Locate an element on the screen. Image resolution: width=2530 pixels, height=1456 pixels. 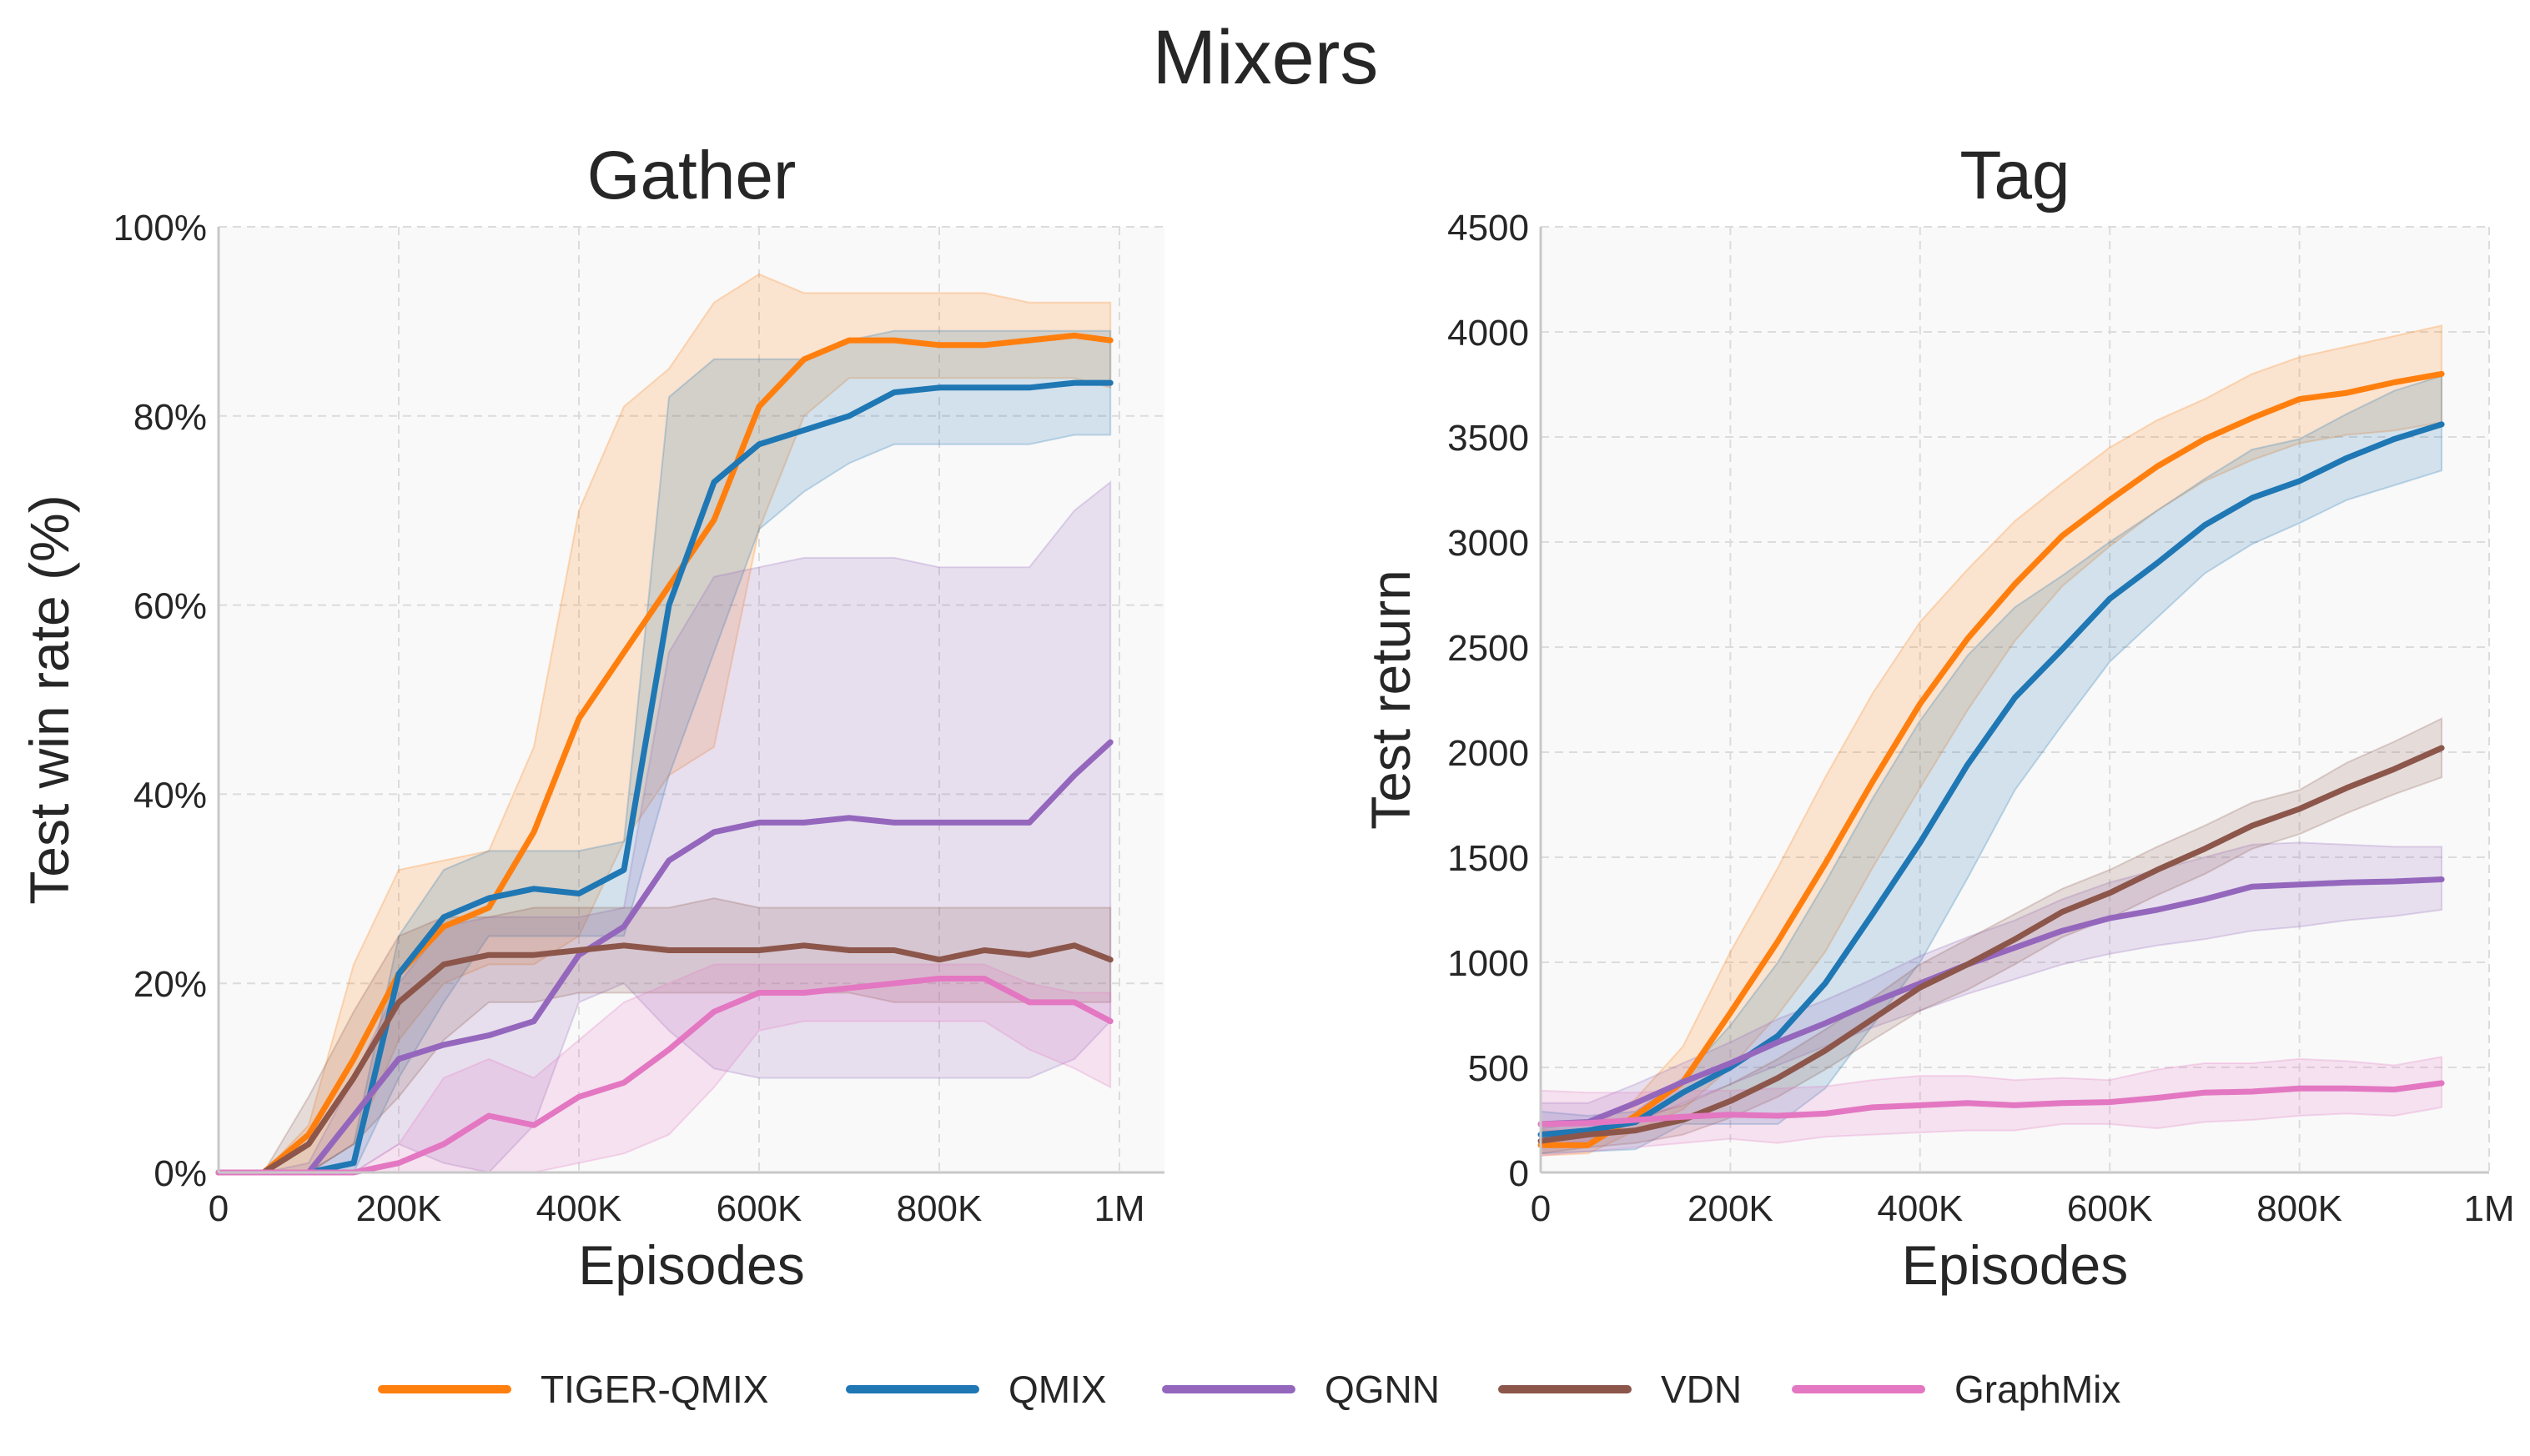
y-tick-label: 40% is located at coordinates (170, 795).